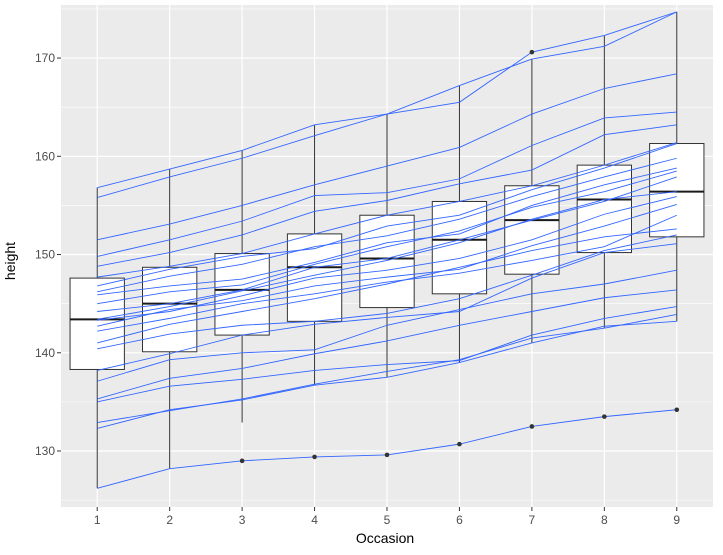 This screenshot has height=555, width=723. What do you see at coordinates (10, 261) in the screenshot?
I see `y-axis-title: height` at bounding box center [10, 261].